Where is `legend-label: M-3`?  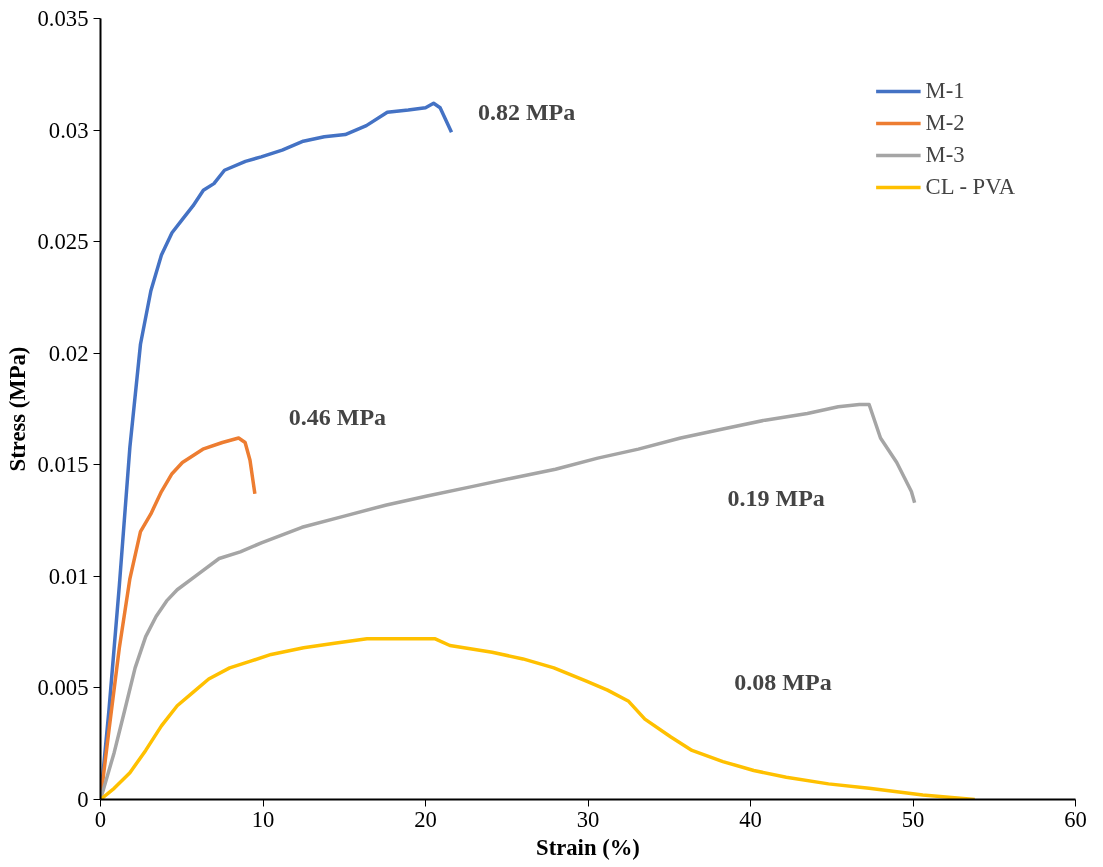
legend-label: M-3 is located at coordinates (945, 155).